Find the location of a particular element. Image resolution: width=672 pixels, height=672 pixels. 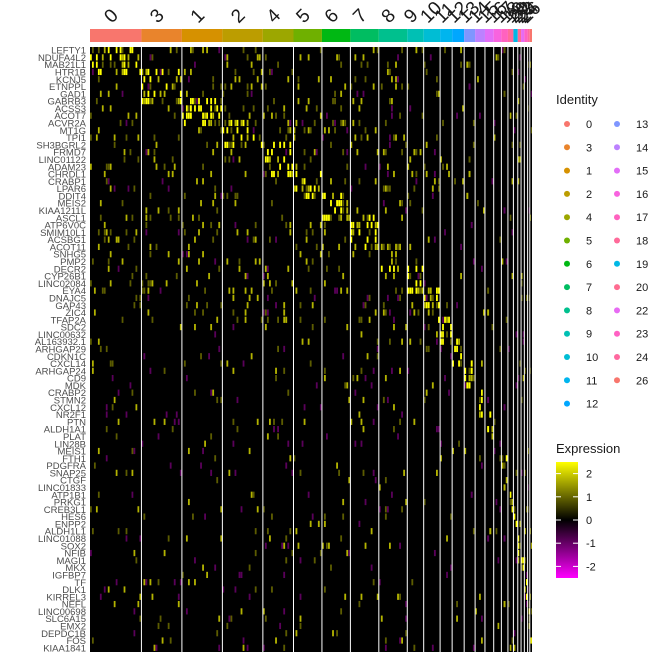

expression-legend-label: -2 is located at coordinates (591, 567).